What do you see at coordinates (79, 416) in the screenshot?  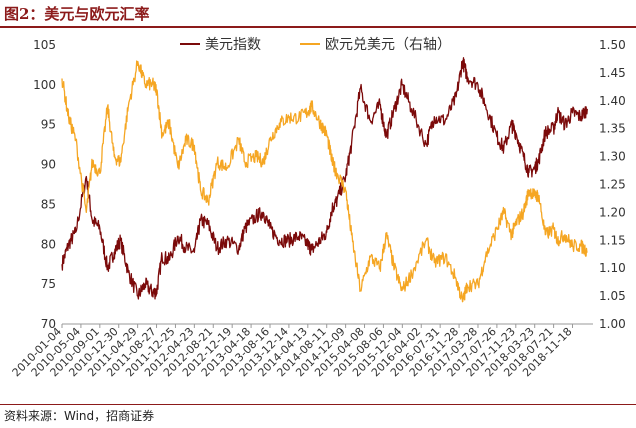 I see `source-note: 资料来源：Wind，招商证券` at bounding box center [79, 416].